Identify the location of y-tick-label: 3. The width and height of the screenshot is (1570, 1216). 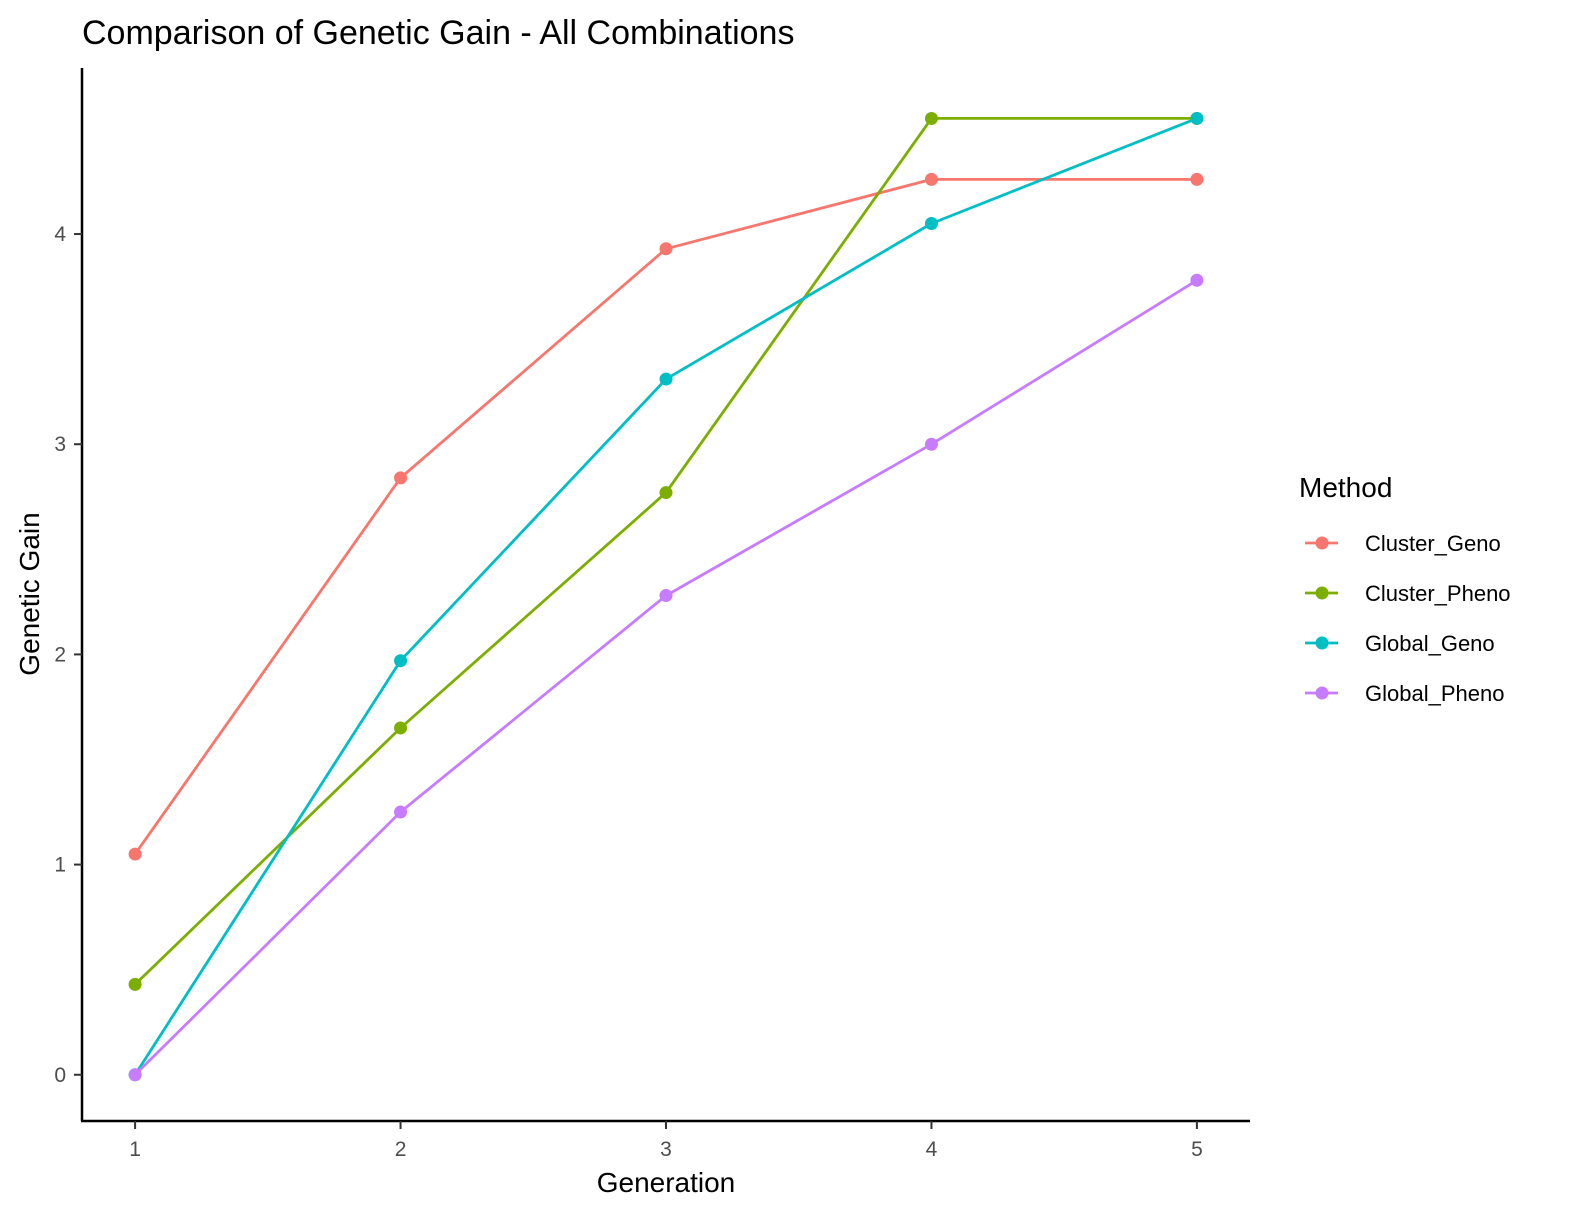
(60, 444).